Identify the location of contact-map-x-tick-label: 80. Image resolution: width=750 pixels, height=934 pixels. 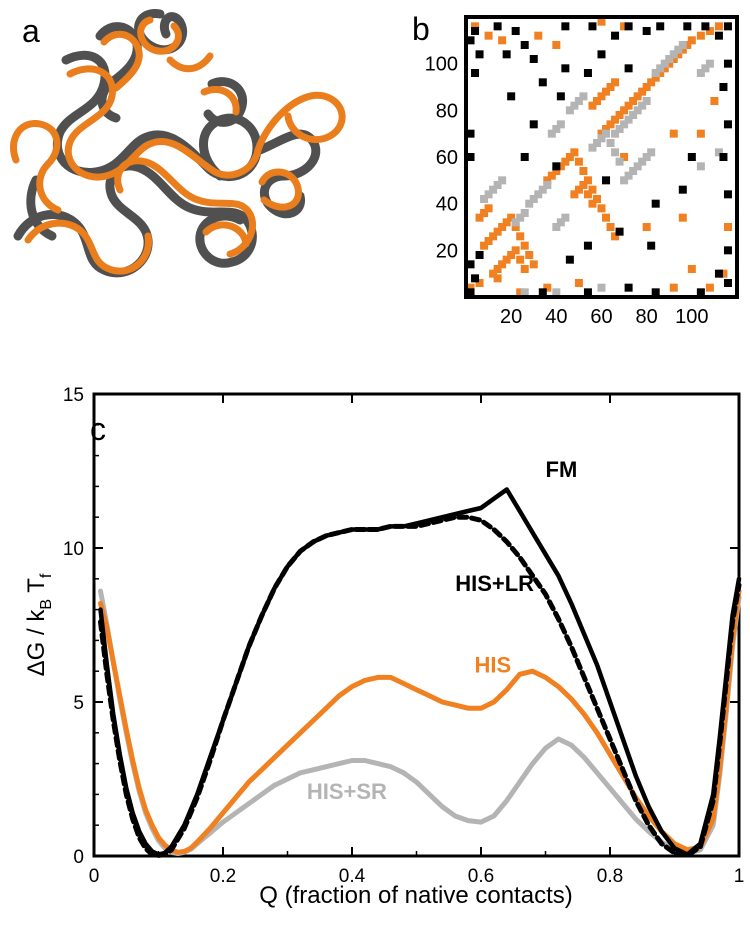
(647, 317).